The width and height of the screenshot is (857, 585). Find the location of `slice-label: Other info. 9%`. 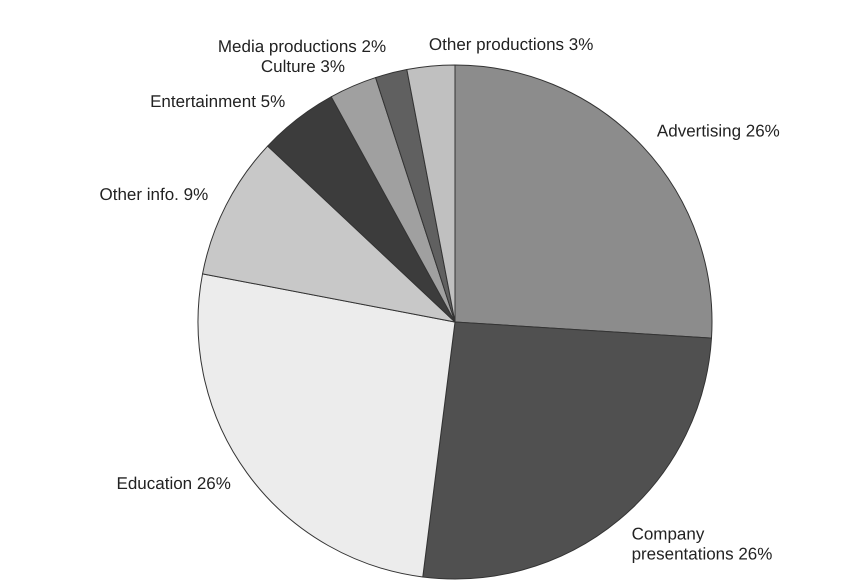

slice-label: Other info. 9% is located at coordinates (154, 195).